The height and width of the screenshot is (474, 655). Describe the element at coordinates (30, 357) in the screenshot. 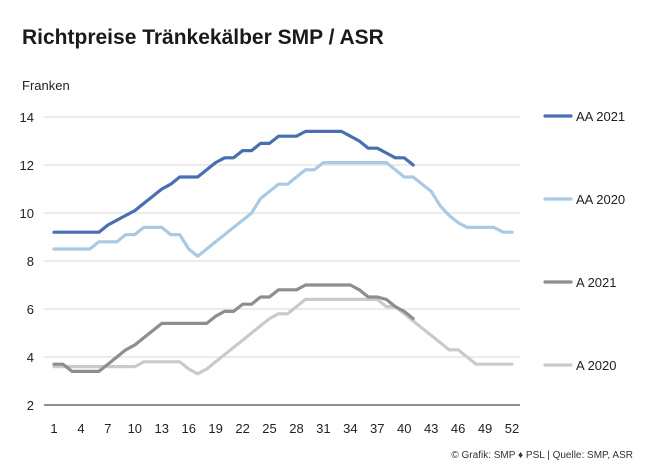

I see `y-tick-4: 4` at that location.